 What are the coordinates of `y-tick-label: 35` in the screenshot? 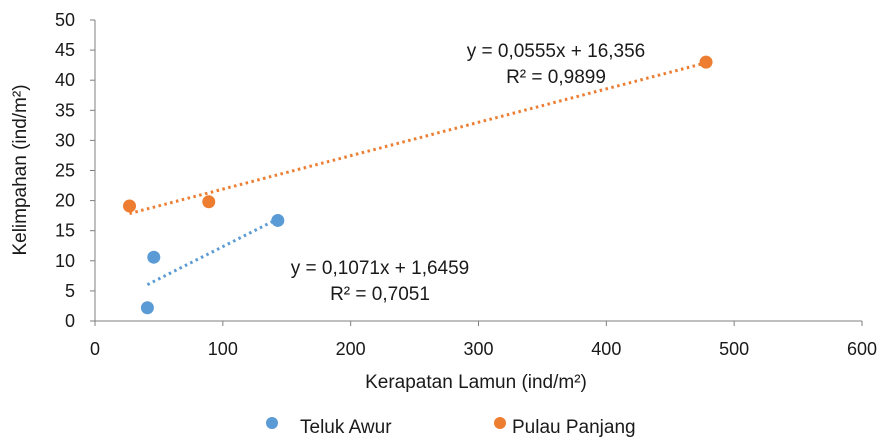 It's located at (65, 110).